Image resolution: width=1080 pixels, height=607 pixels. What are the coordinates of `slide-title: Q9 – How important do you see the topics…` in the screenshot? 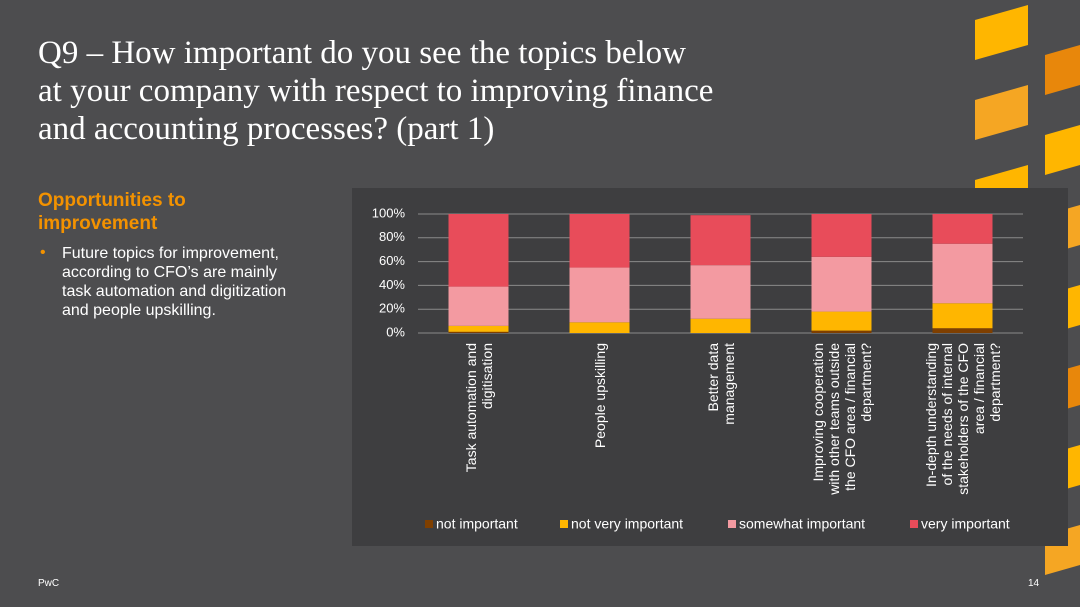 It's located at (376, 91).